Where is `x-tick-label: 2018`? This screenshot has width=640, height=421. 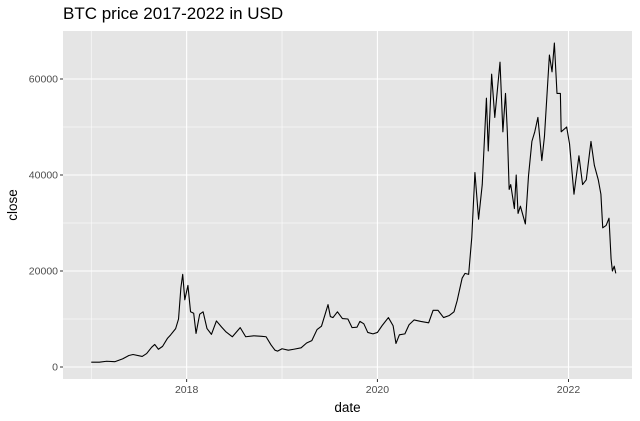
x-tick-label: 2018 is located at coordinates (187, 390).